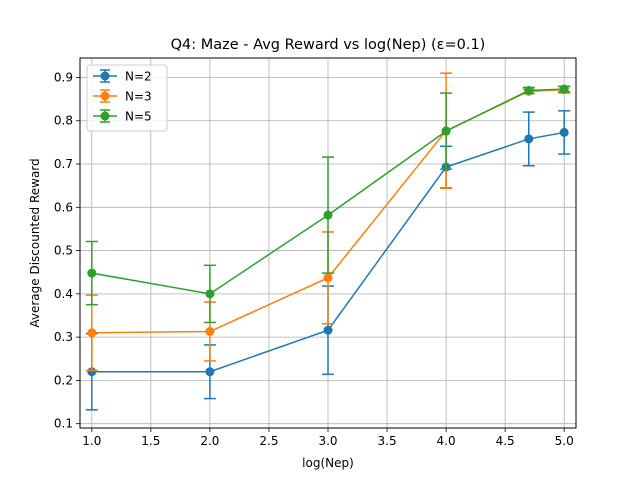 The height and width of the screenshot is (480, 640). What do you see at coordinates (63, 337) in the screenshot?
I see `y-tick-label: 0.3` at bounding box center [63, 337].